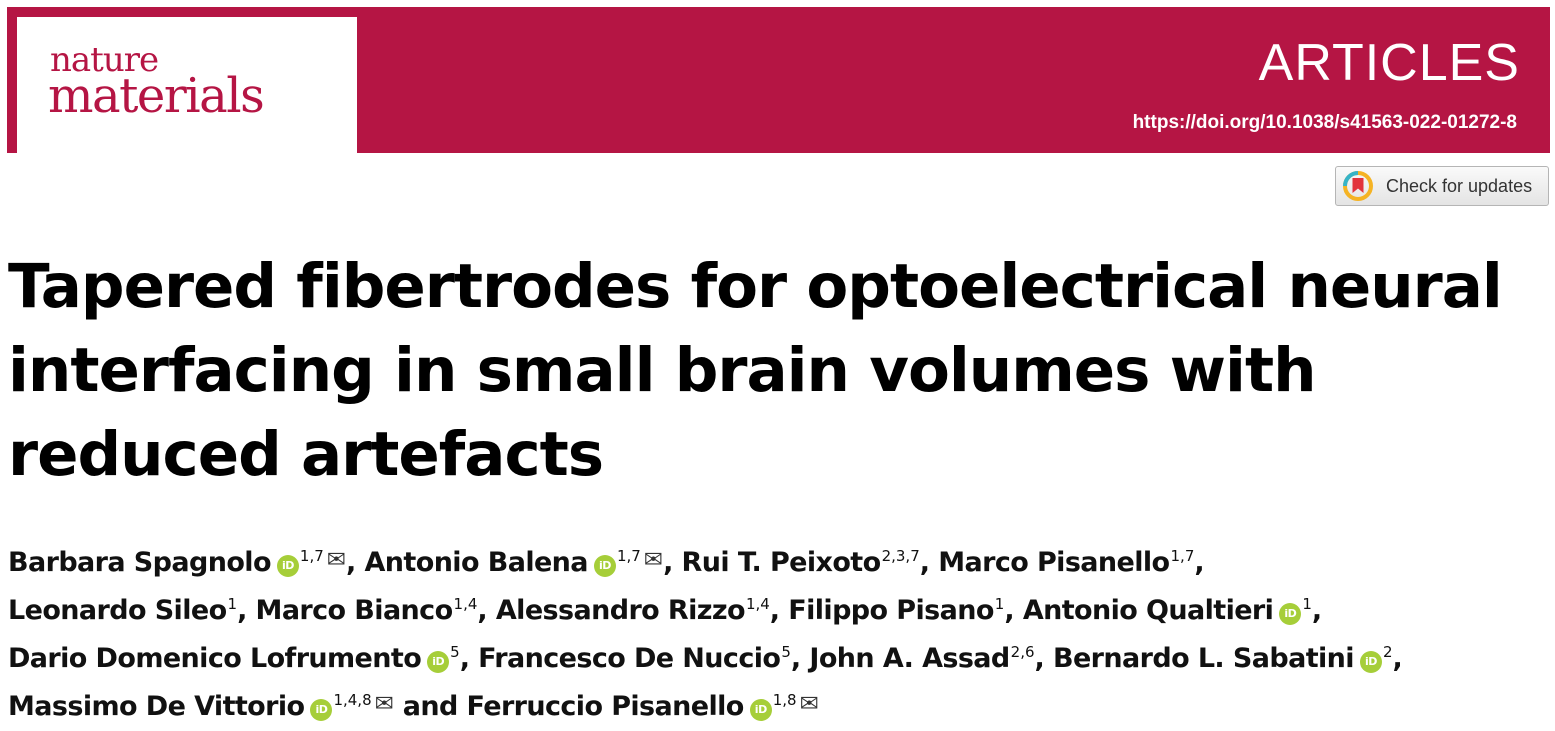  What do you see at coordinates (306, 454) in the screenshot?
I see `title-line: reduced artefacts` at bounding box center [306, 454].